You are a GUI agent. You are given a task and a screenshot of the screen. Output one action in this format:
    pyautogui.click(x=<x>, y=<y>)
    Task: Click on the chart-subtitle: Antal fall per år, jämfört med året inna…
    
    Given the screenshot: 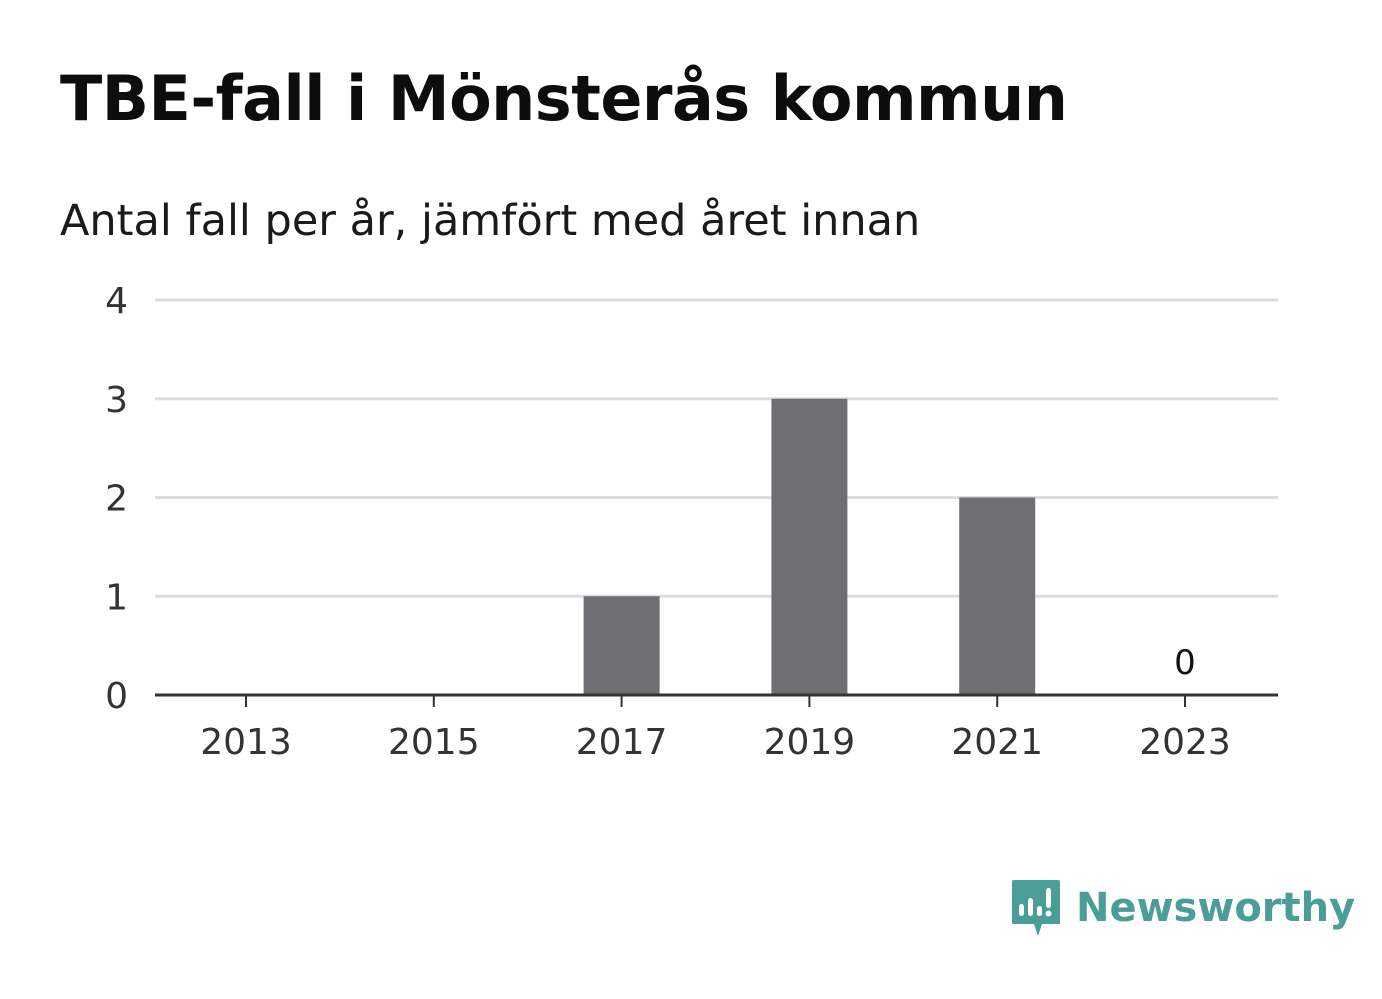 What is the action you would take?
    pyautogui.click(x=490, y=221)
    